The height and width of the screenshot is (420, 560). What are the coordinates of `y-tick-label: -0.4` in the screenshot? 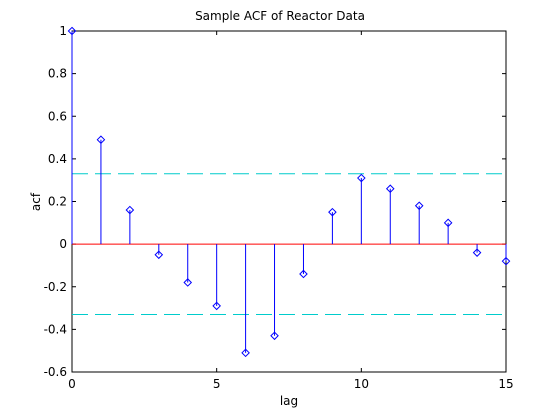 It's located at (55, 329).